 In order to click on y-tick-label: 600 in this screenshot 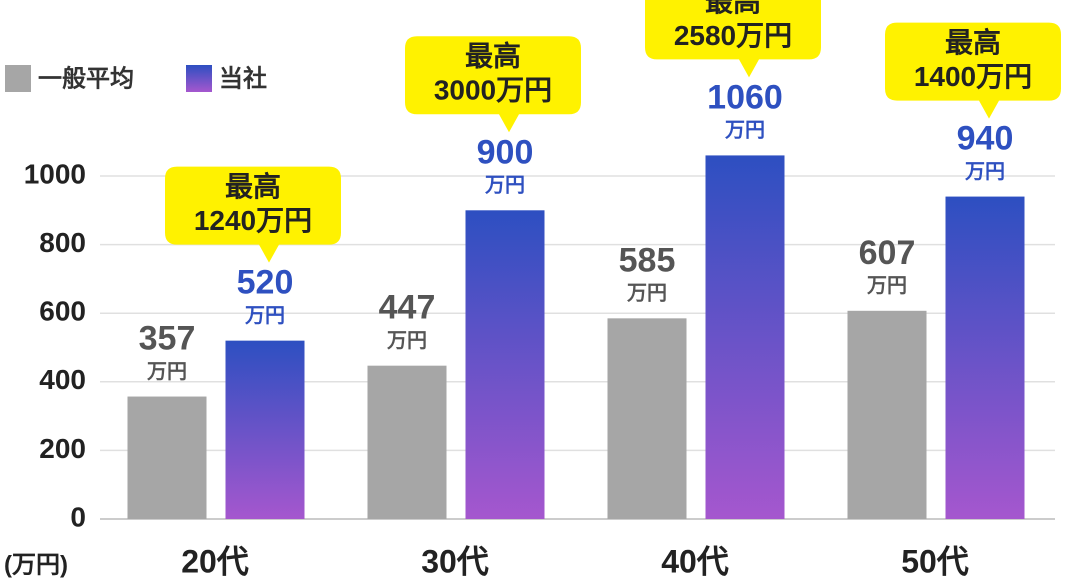, I will do `click(62, 311)`.